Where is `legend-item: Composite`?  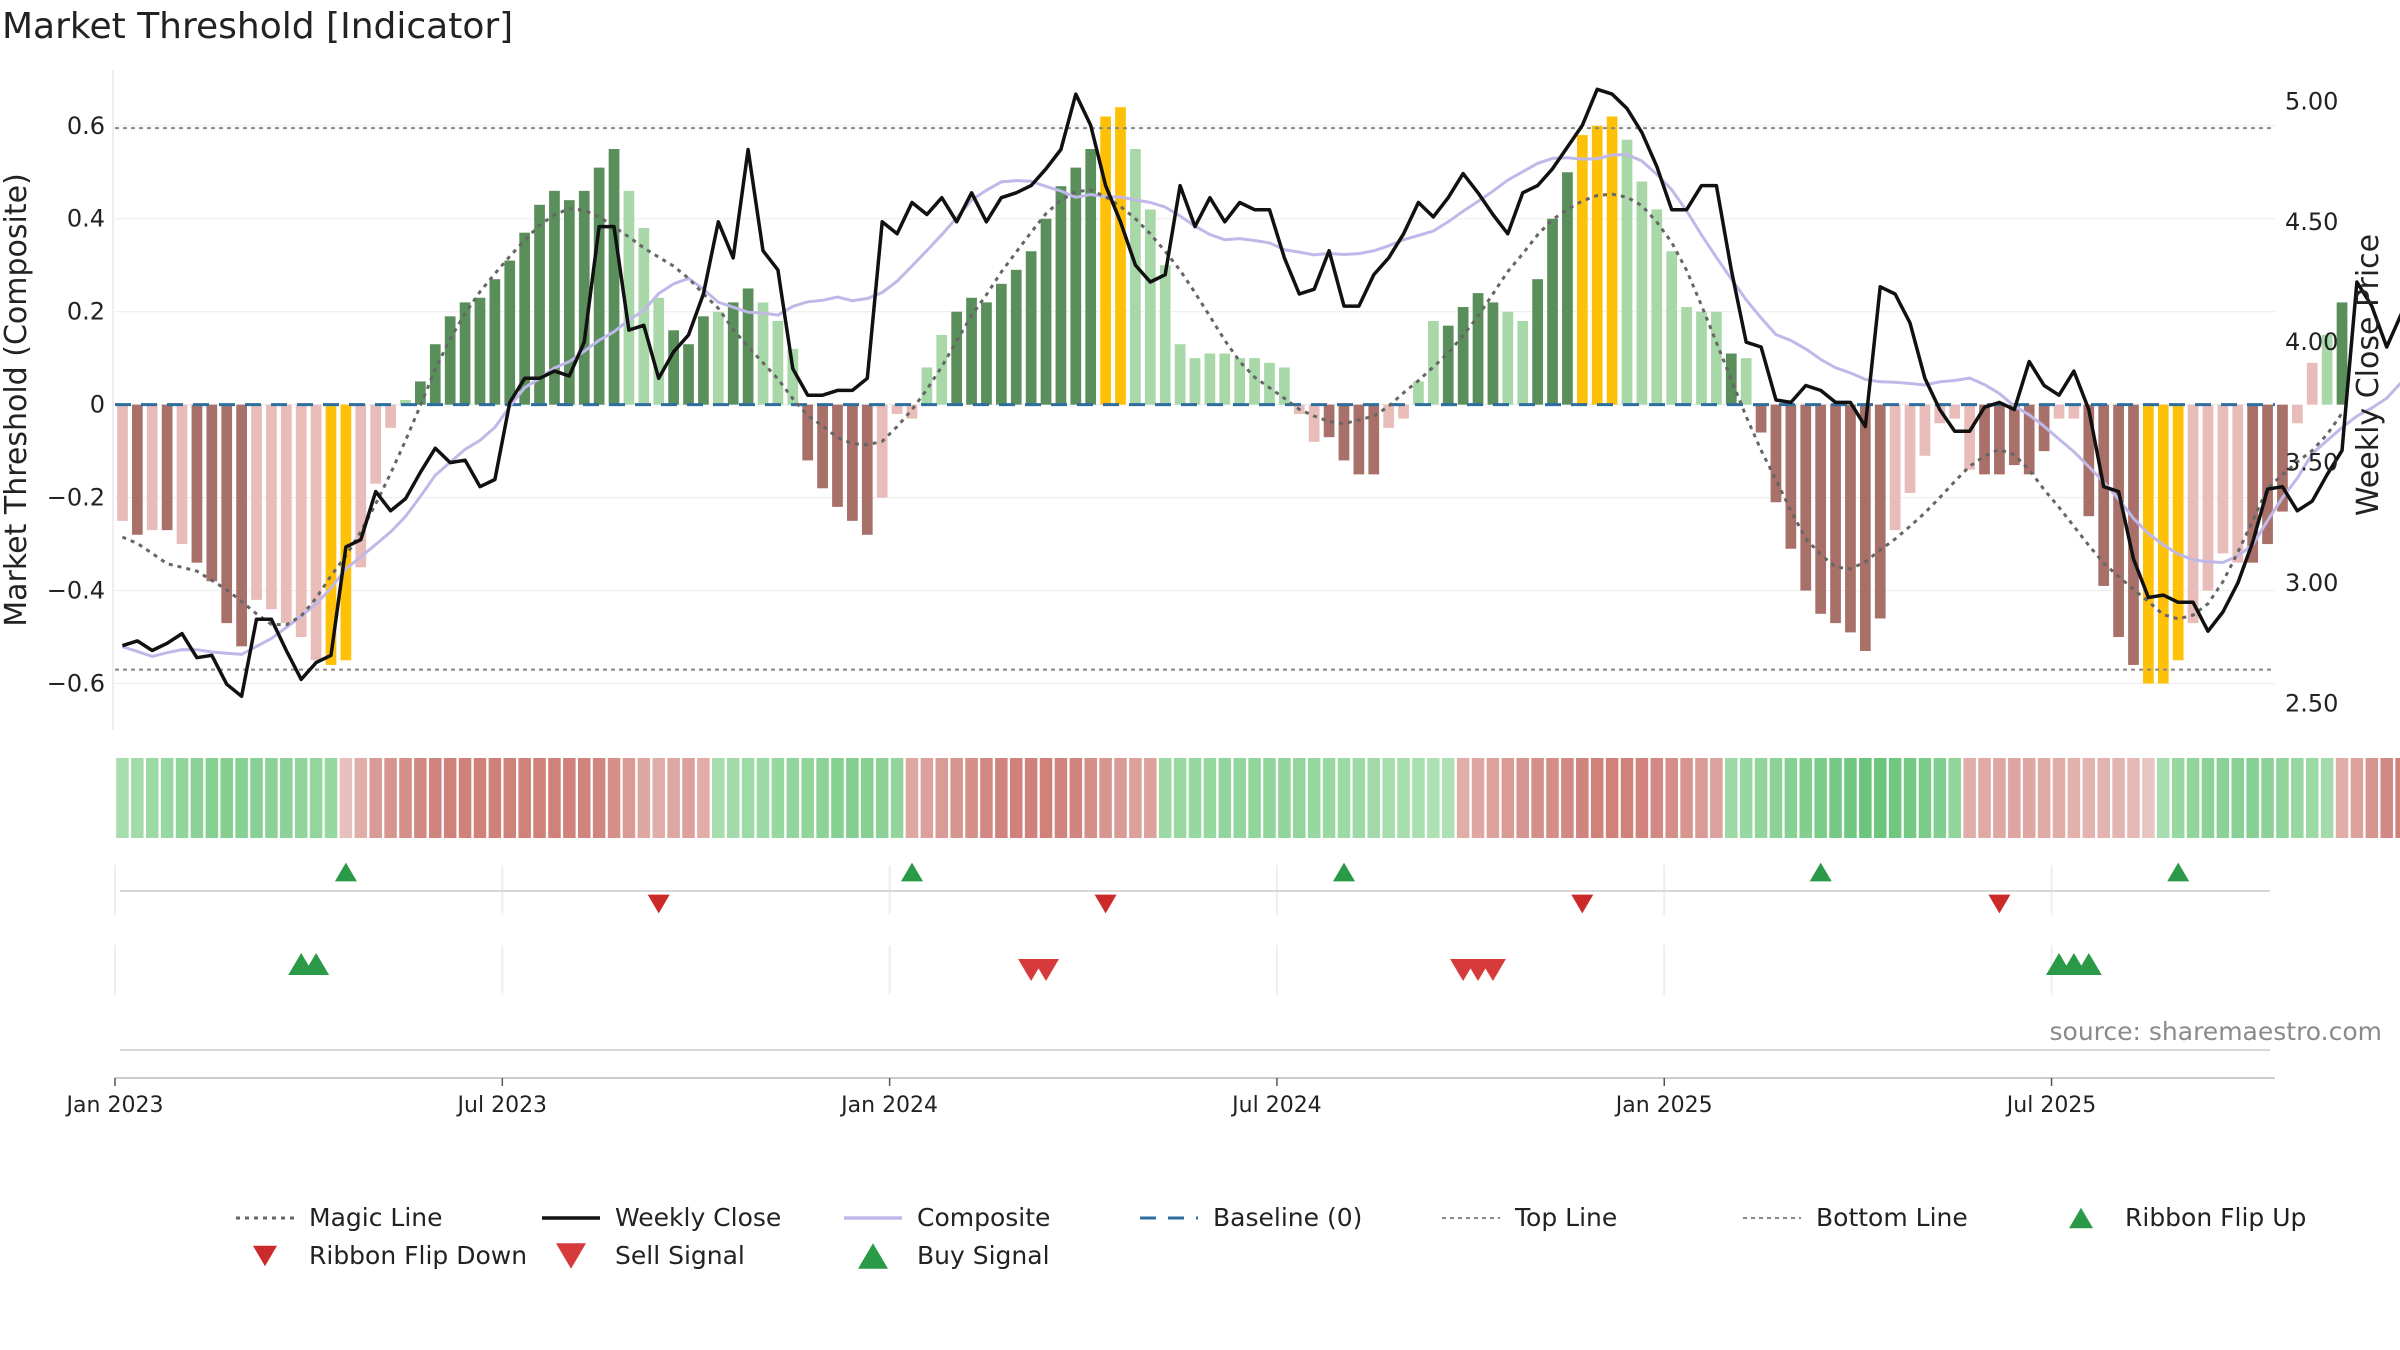 legend-item: Composite is located at coordinates (947, 1217).